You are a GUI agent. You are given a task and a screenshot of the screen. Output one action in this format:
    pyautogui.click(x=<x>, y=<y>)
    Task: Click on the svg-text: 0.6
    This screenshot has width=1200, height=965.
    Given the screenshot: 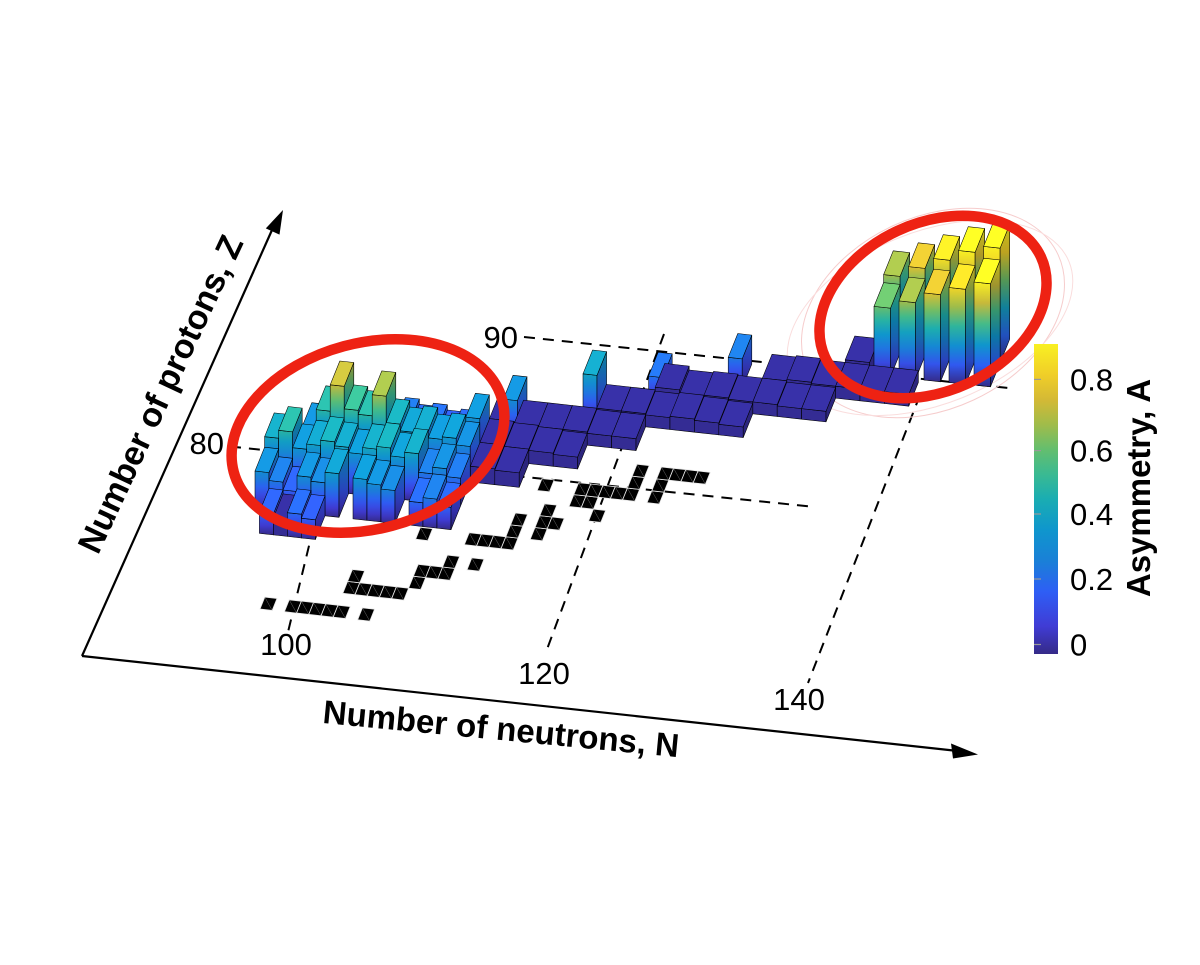 What is the action you would take?
    pyautogui.click(x=1091, y=451)
    